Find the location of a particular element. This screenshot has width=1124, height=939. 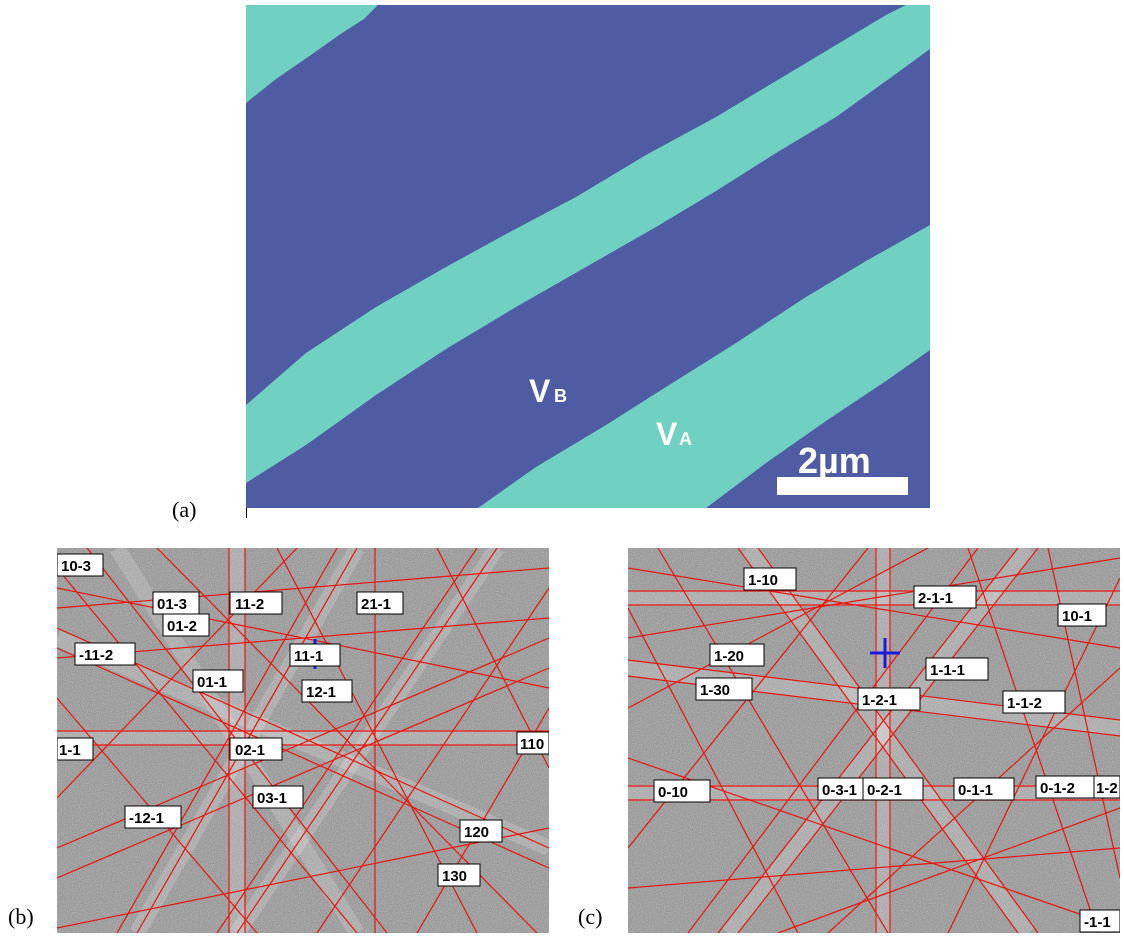

kikuchi-label: -12-1 is located at coordinates (153, 817).